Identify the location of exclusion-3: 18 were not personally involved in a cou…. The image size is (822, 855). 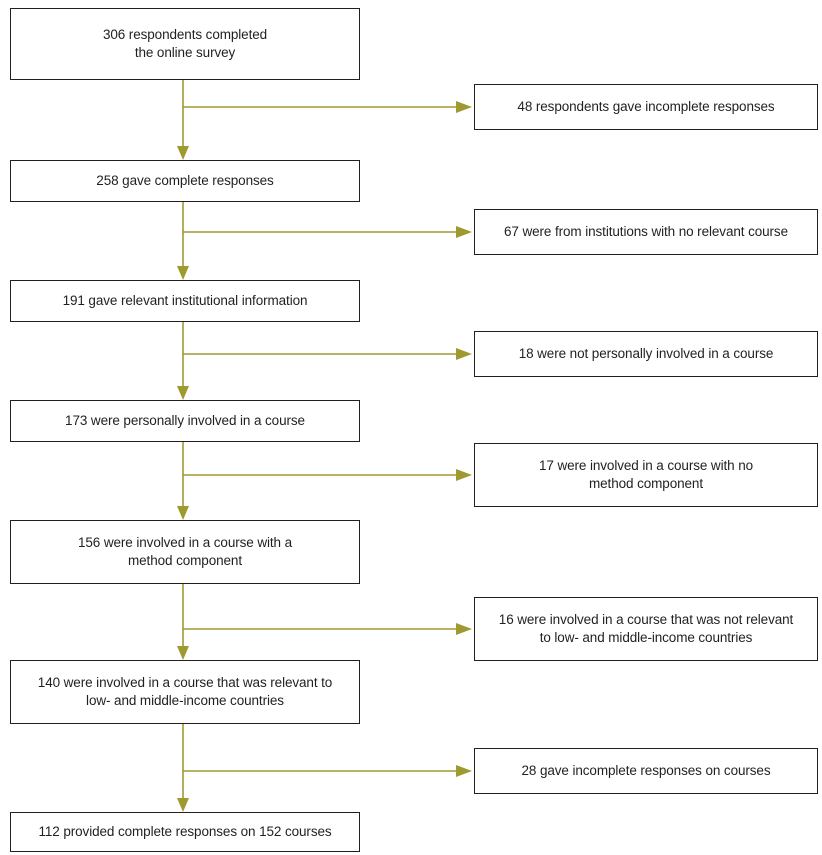
(646, 354).